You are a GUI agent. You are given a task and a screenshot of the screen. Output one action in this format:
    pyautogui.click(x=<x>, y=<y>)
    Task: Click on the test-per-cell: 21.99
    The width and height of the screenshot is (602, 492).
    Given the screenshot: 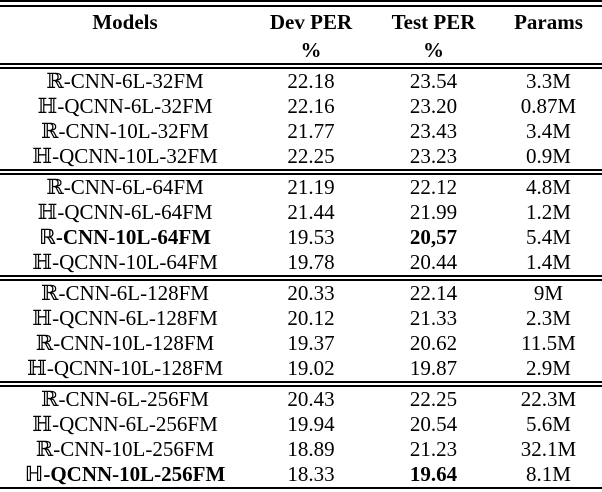 What is the action you would take?
    pyautogui.click(x=433, y=212)
    